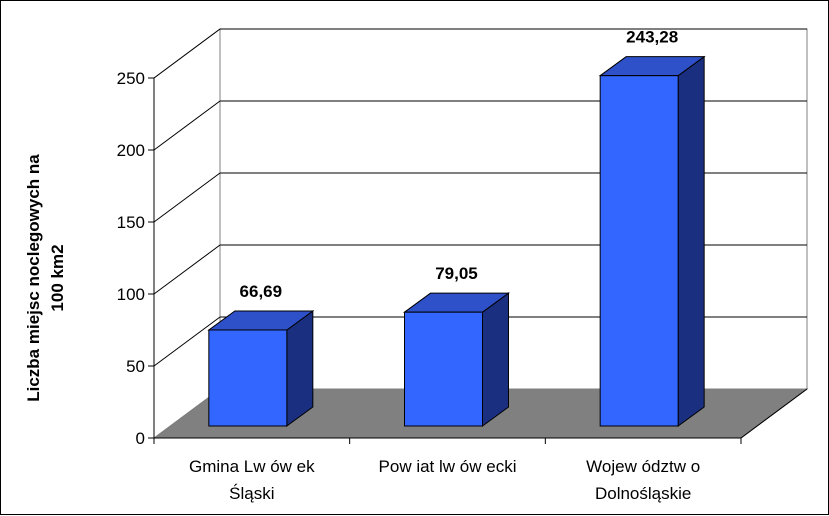  What do you see at coordinates (643, 493) in the screenshot?
I see `category-label: Dolnośląskie` at bounding box center [643, 493].